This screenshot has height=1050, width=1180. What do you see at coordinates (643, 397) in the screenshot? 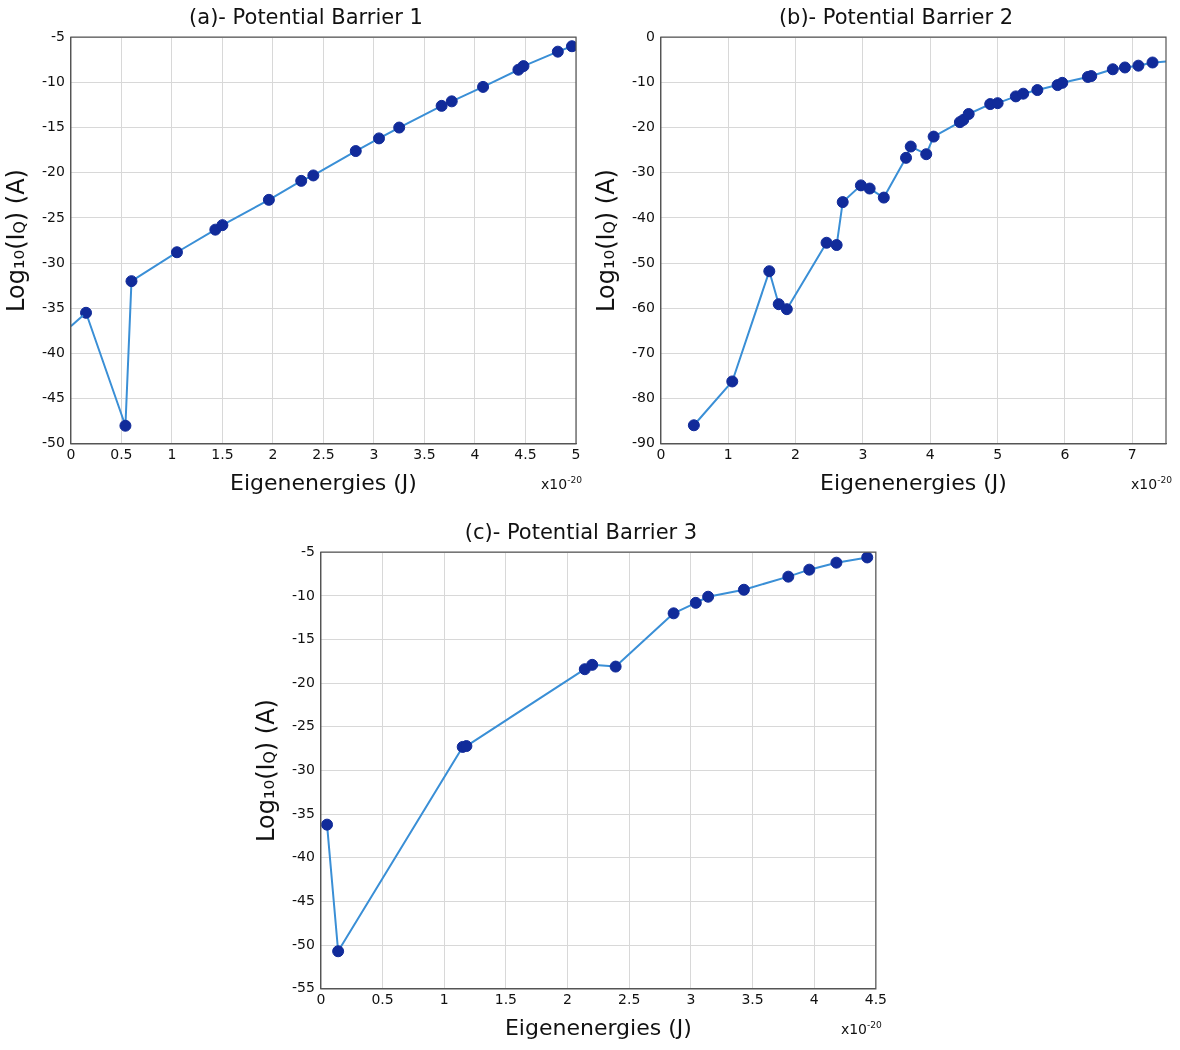
I see `y-tick-label: -80` at bounding box center [643, 397].